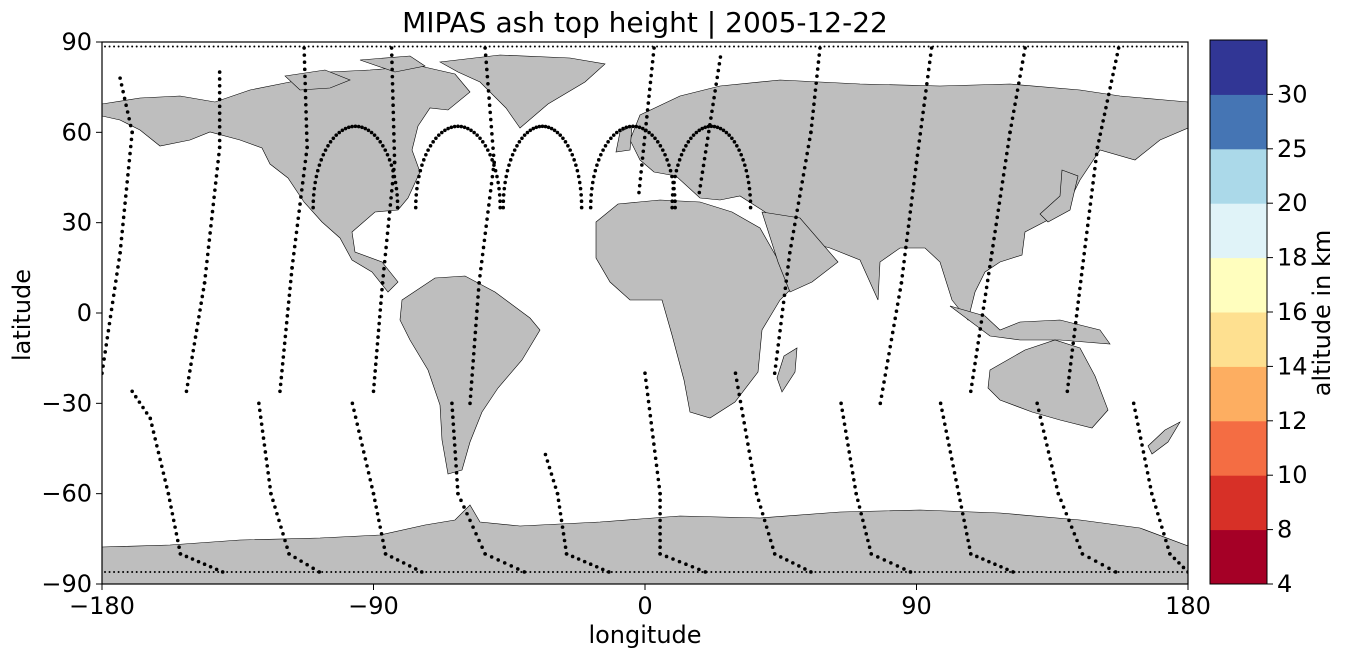  What do you see at coordinates (286, 179) in the screenshot?
I see `north-america-landmass` at bounding box center [286, 179].